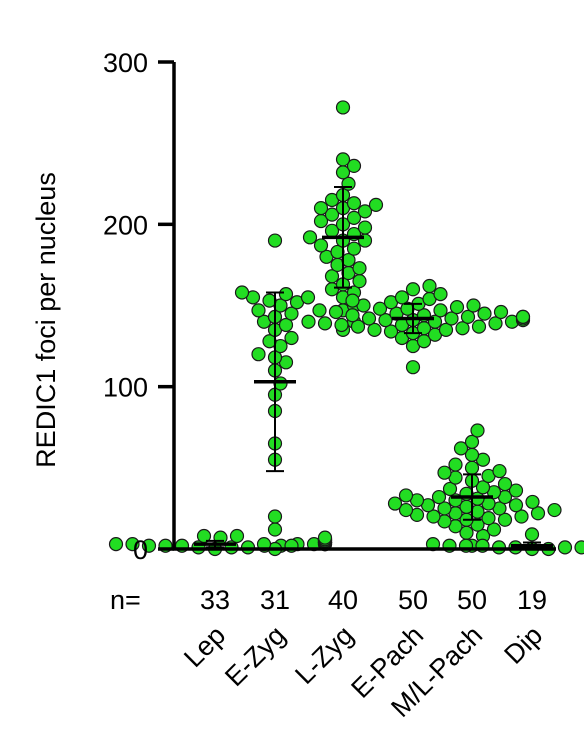 Image resolution: width=584 pixels, height=744 pixels. I want to click on y-tick-label: 0, so click(140, 550).